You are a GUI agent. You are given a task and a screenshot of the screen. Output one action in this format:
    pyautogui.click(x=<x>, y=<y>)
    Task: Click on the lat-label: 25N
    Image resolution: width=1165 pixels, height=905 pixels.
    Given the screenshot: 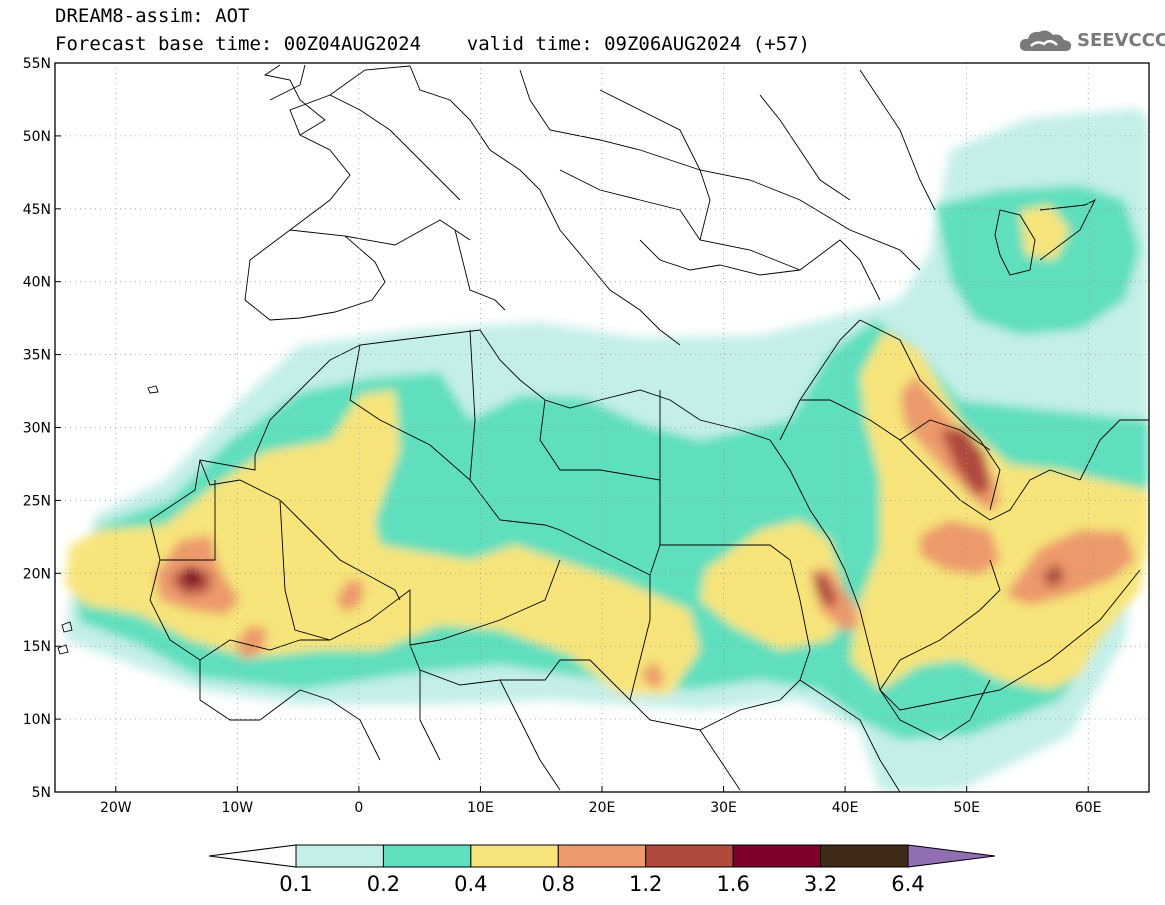 What is the action you would take?
    pyautogui.click(x=37, y=501)
    